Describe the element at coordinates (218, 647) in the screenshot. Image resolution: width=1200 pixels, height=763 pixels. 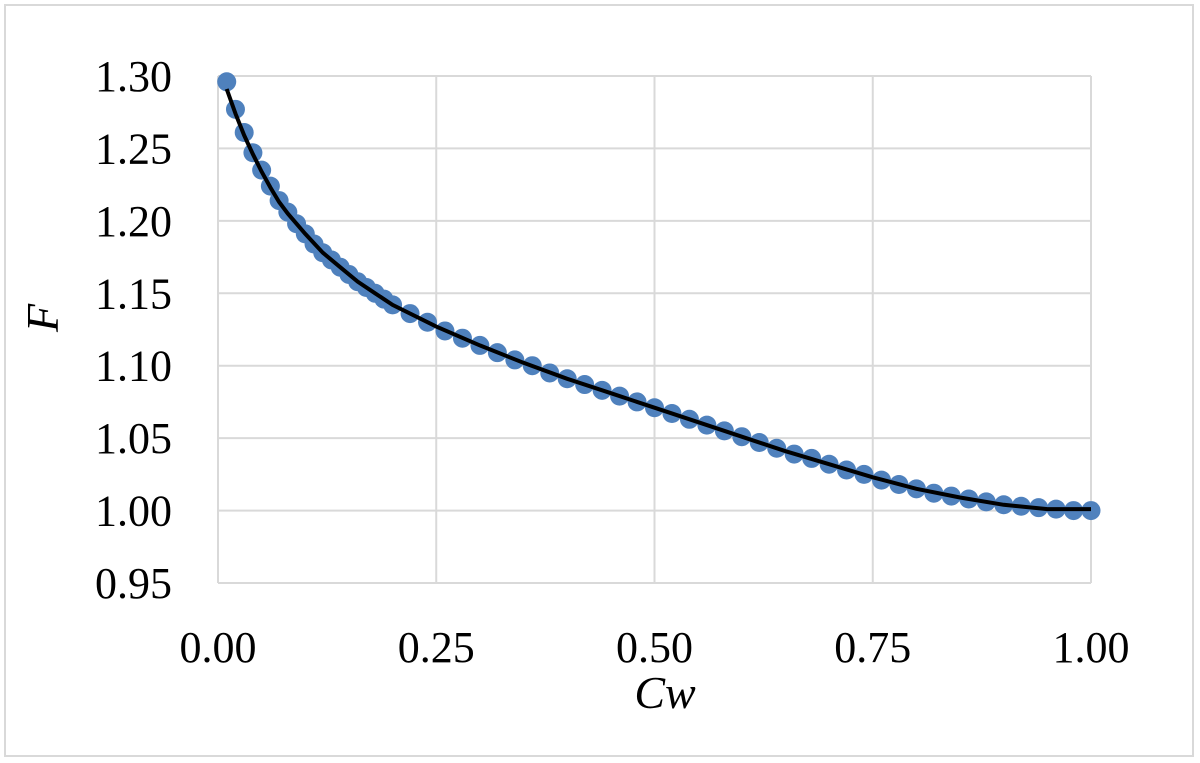
I see `x-tick-label: 0.00` at that location.